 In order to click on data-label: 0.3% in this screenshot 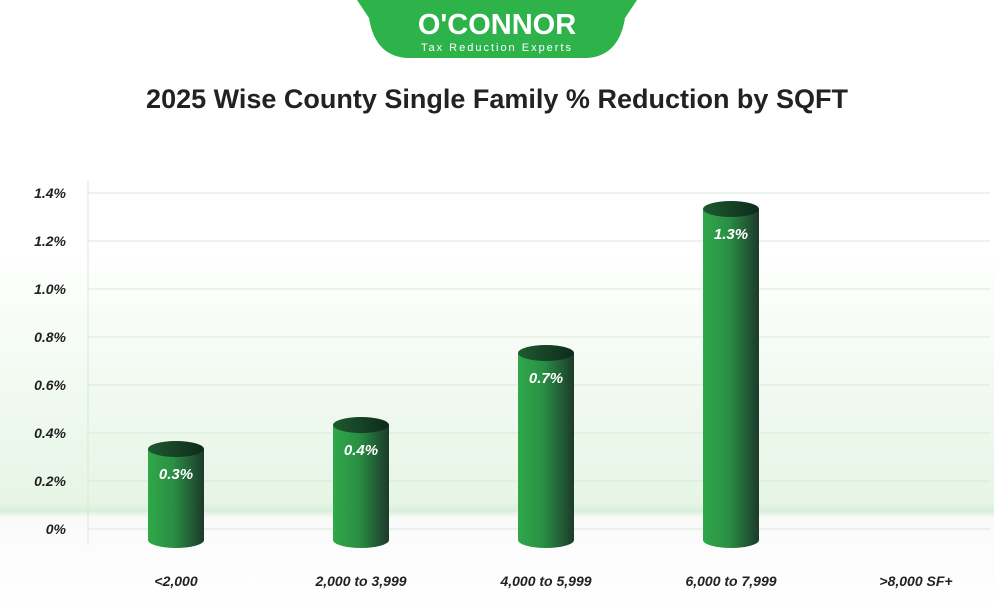, I will do `click(176, 474)`.